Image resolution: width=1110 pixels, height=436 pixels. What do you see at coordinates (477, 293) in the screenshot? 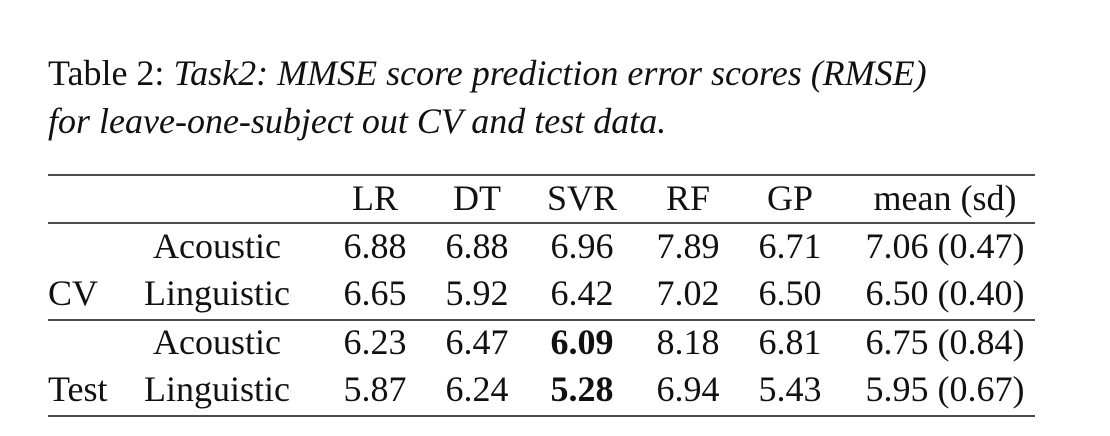
I see `cell: 5.92` at bounding box center [477, 293].